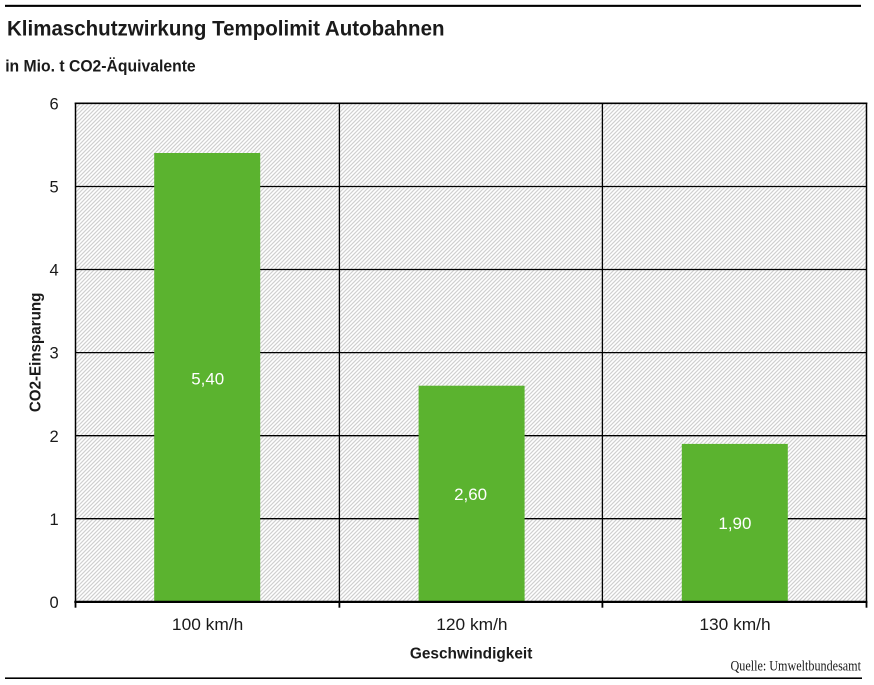 This screenshot has height=685, width=874. I want to click on svg-text: in Mio. t CO2-Äquivalente, so click(100, 66).